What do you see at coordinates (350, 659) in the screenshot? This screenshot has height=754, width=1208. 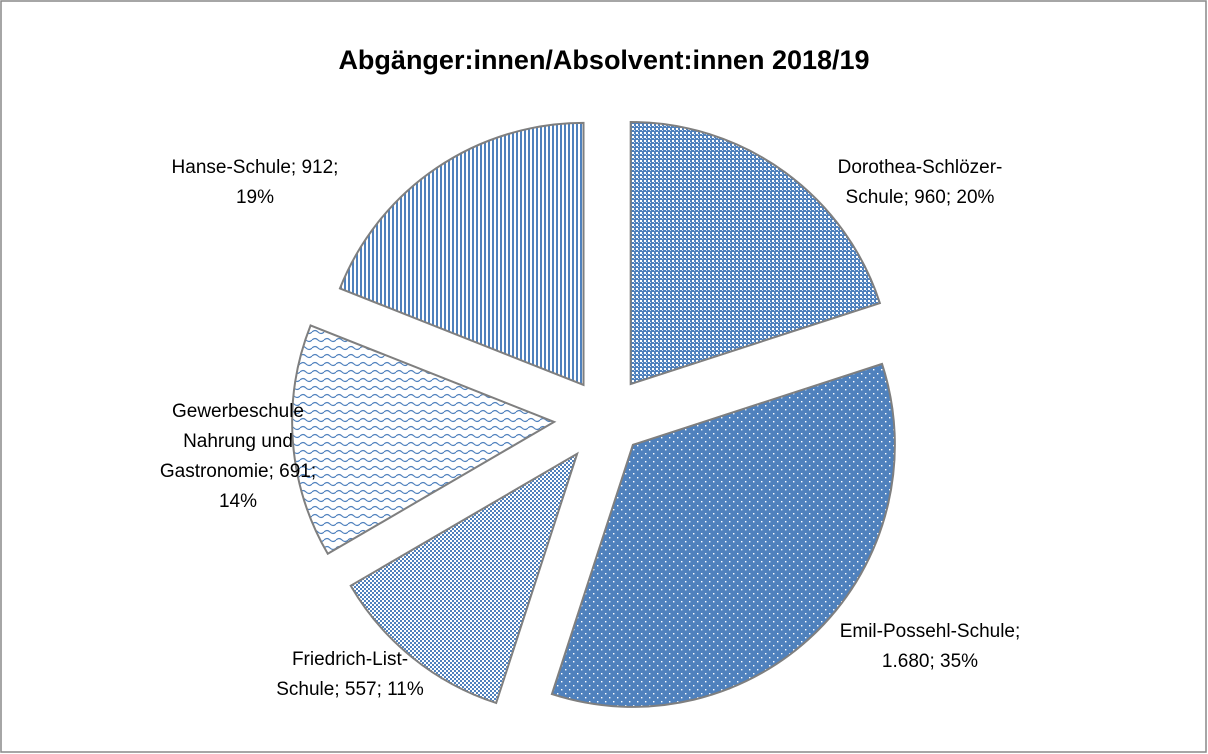 I see `data-label-line: Friedrich-List-` at bounding box center [350, 659].